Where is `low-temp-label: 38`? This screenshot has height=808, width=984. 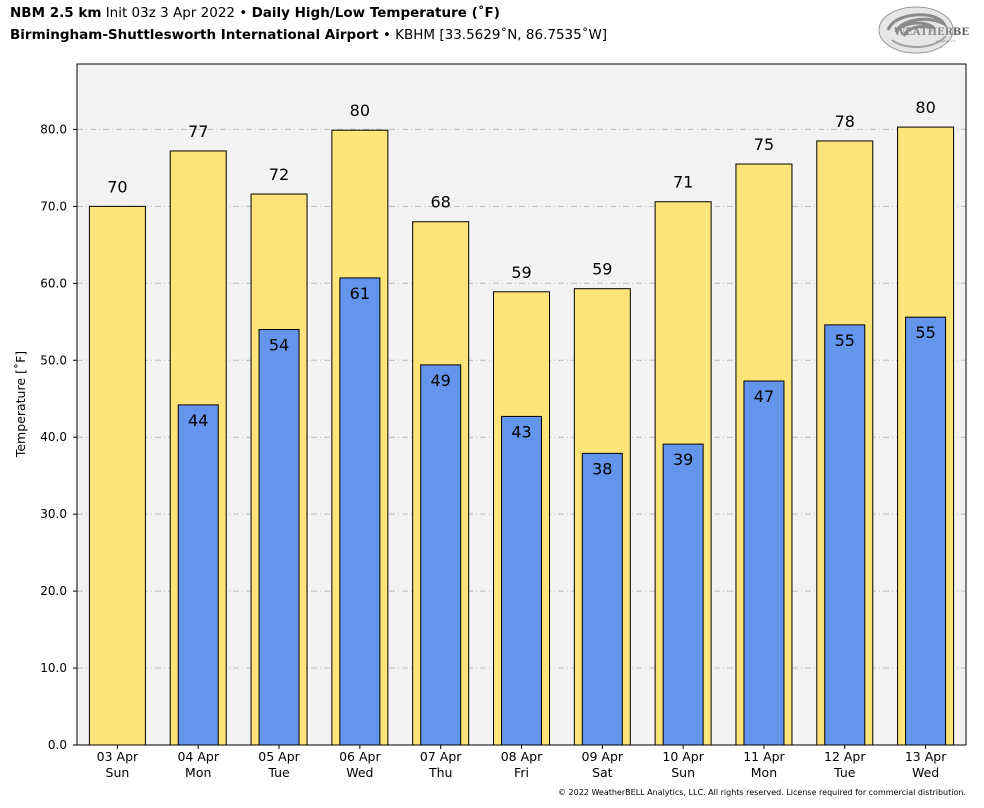 low-temp-label: 38 is located at coordinates (602, 468).